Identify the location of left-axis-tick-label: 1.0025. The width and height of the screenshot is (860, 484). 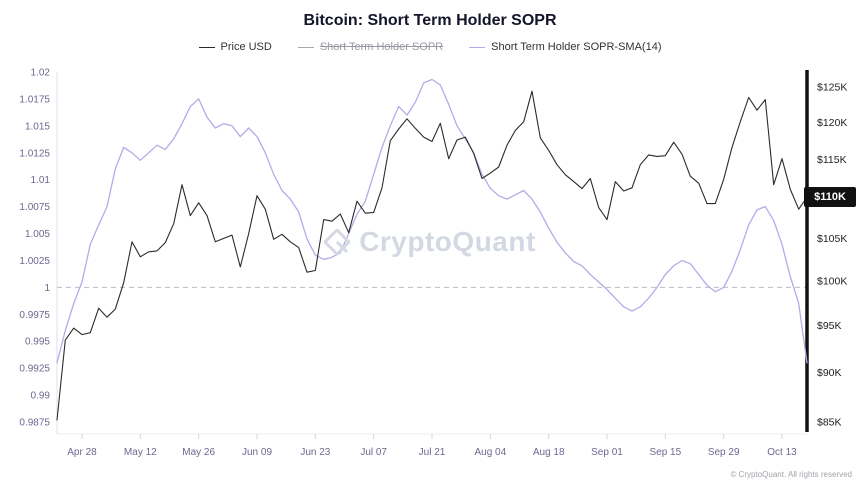
(34, 261).